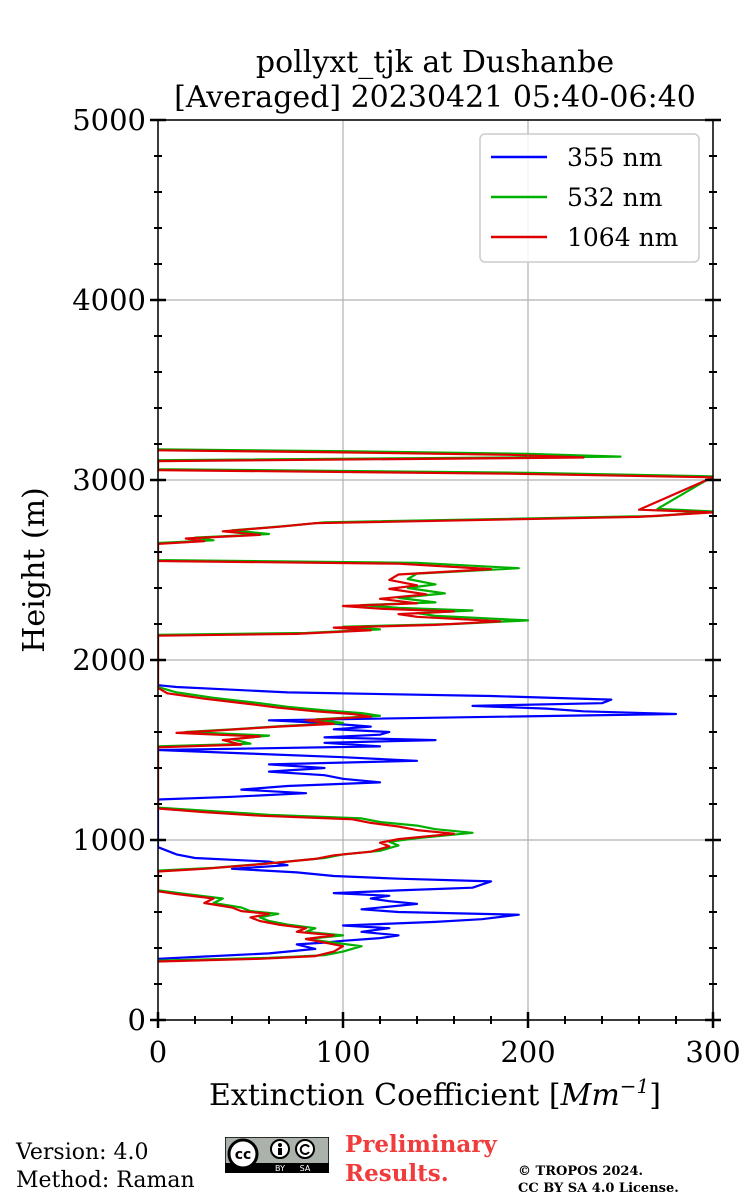 This screenshot has width=750, height=1200. Describe the element at coordinates (305, 1168) in the screenshot. I see `sa-text: SA` at that location.